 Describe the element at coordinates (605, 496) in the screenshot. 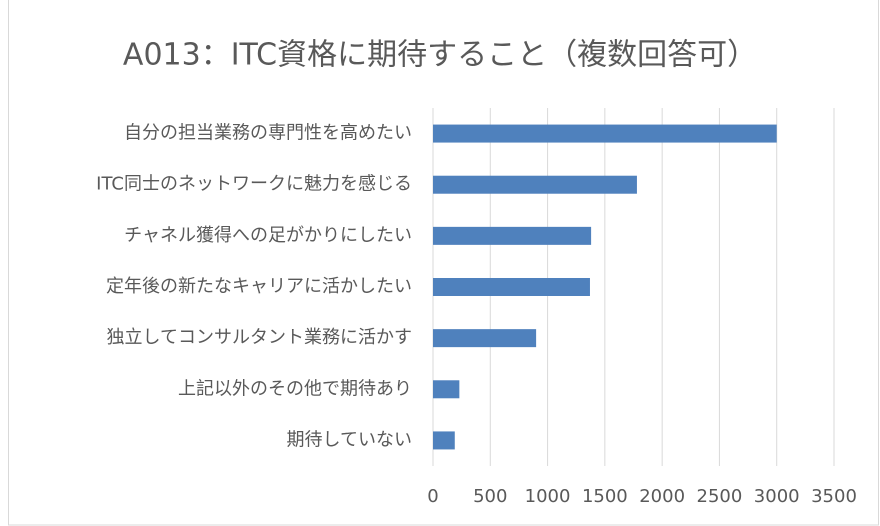

I see `x-tick-label: 1500` at that location.